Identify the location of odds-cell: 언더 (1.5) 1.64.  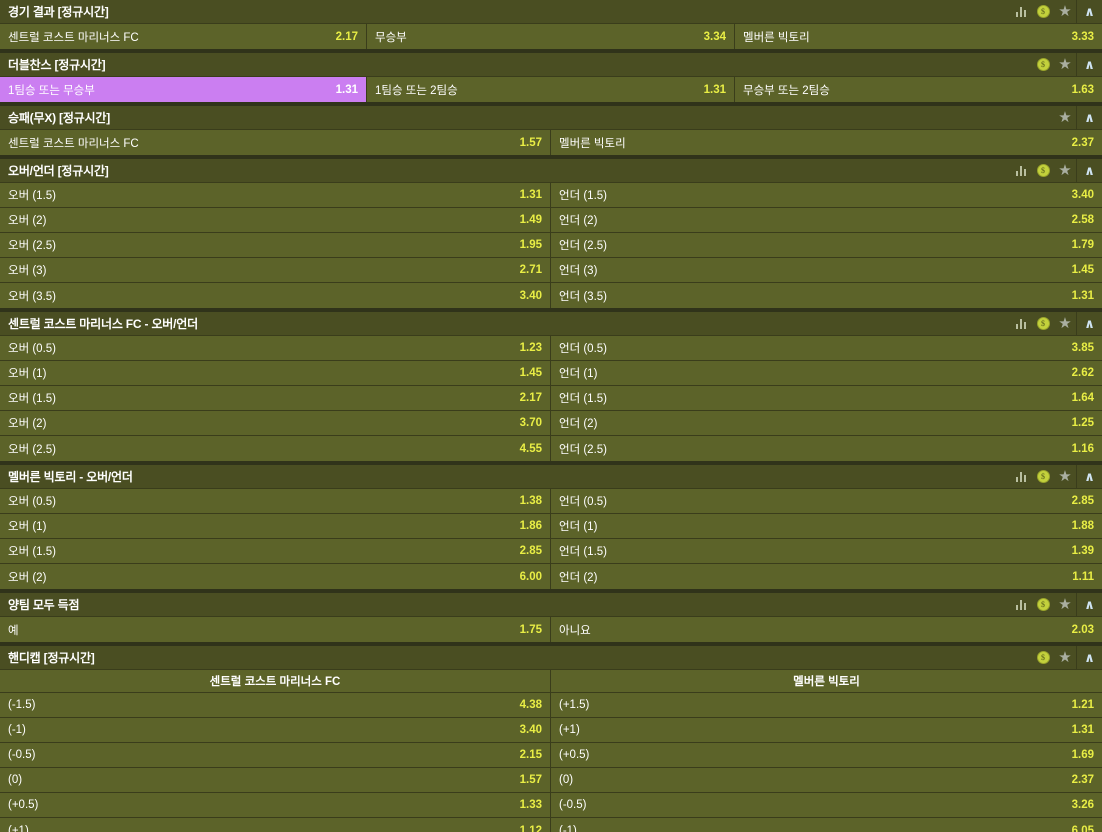
(826, 398).